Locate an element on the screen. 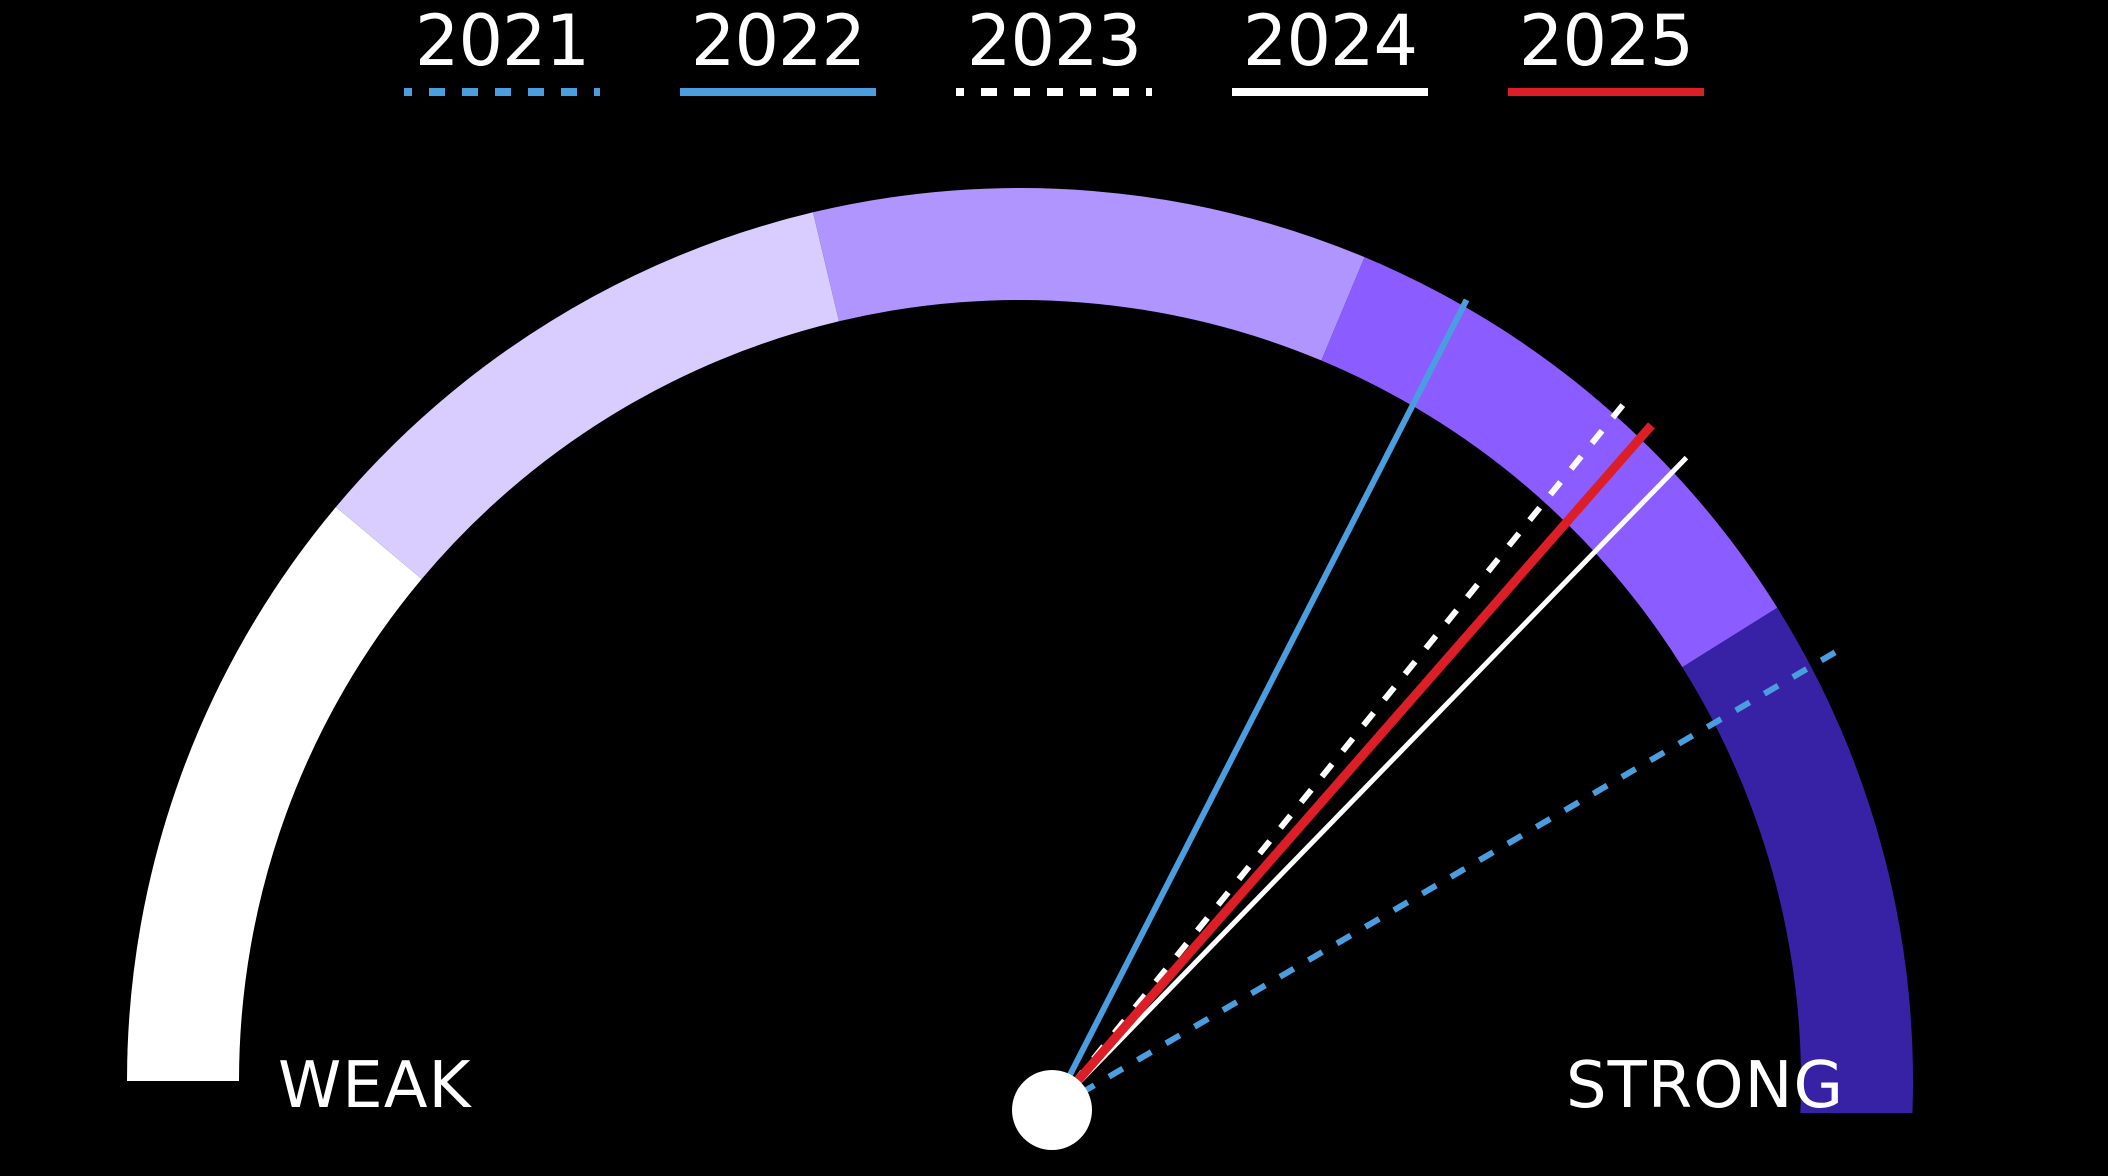 Image resolution: width=2108 pixels, height=1176 pixels. legend-label: 2024 is located at coordinates (1330, 41).